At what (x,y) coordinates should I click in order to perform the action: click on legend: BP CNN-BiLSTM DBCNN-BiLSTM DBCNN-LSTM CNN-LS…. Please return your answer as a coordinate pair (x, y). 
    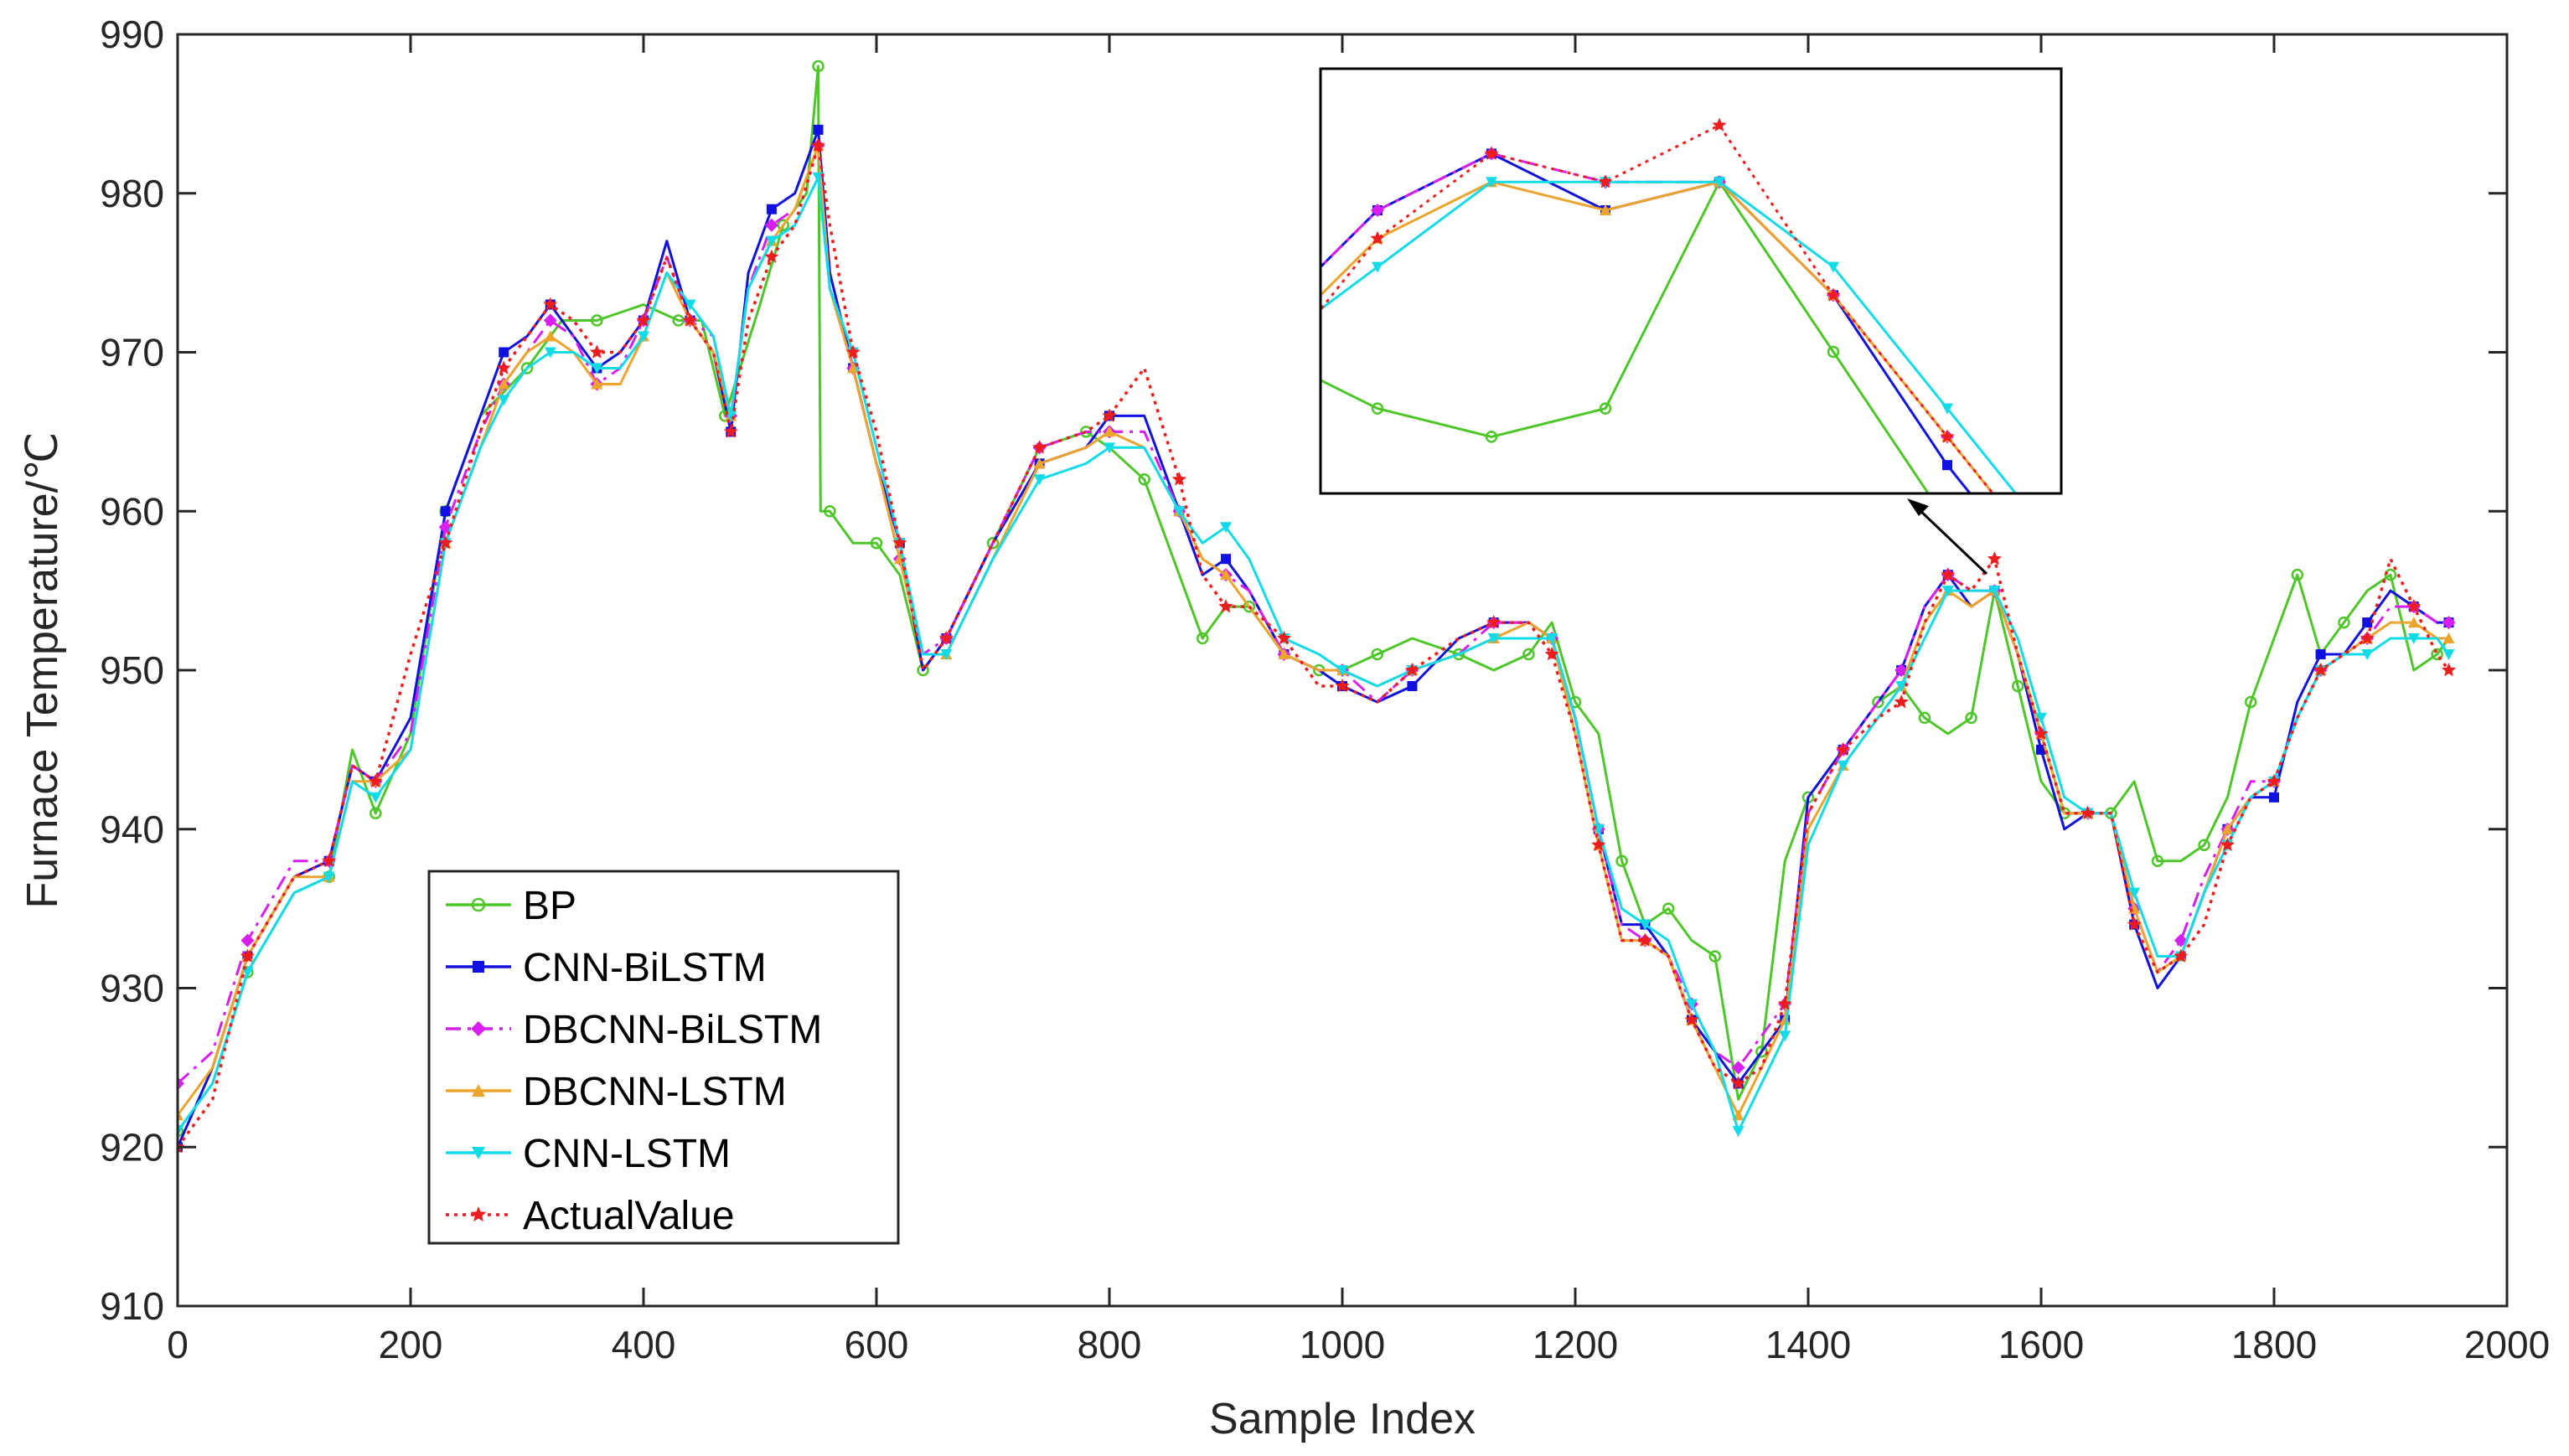
    Looking at the image, I should click on (664, 1057).